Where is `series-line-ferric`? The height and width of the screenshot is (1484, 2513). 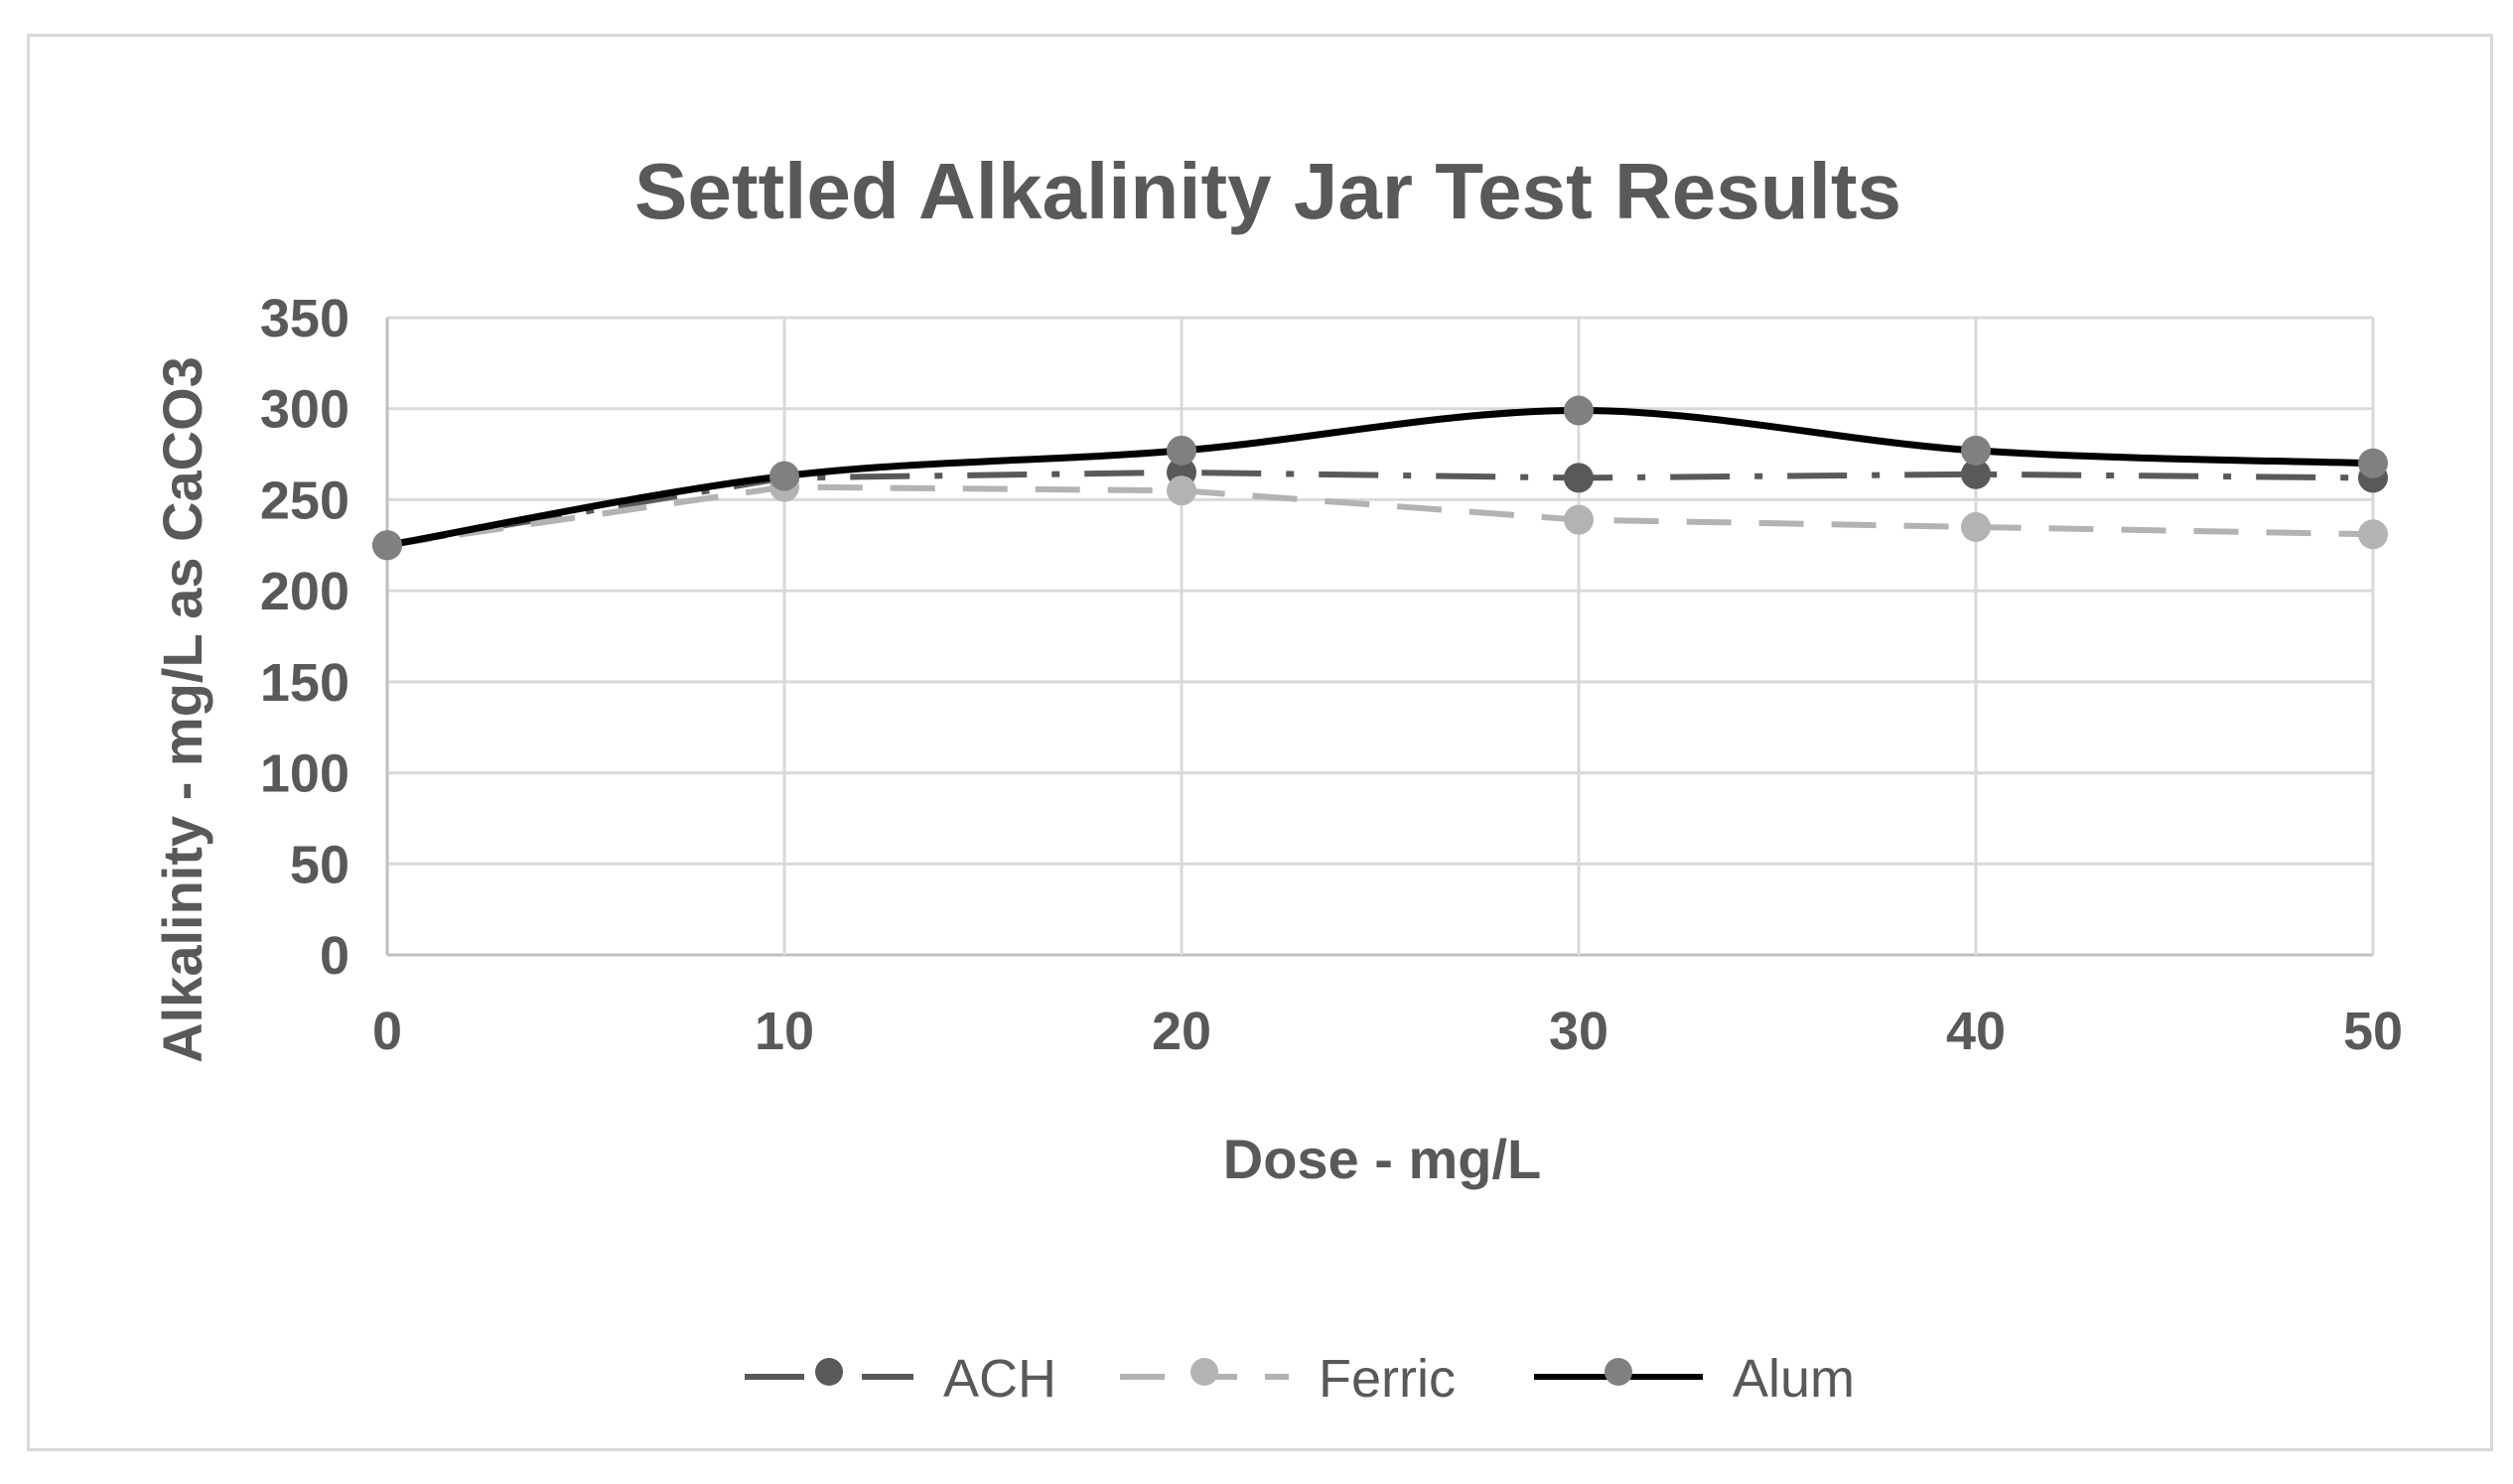 series-line-ferric is located at coordinates (1380, 516).